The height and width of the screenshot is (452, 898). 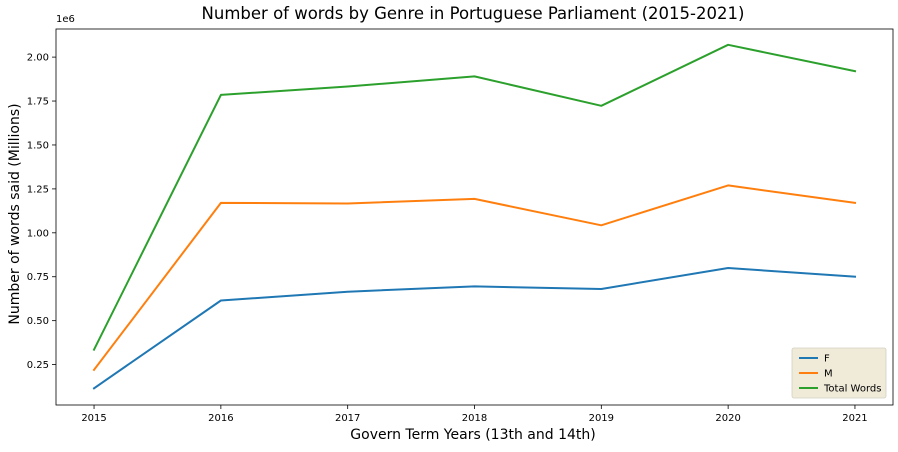 What do you see at coordinates (38, 277) in the screenshot?
I see `y-tick-label-0.75: 0.75` at bounding box center [38, 277].